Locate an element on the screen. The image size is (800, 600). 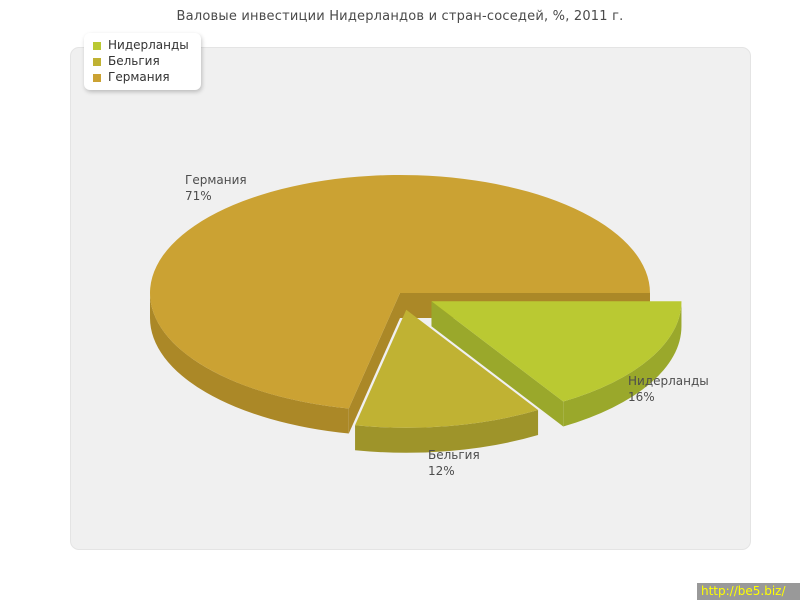
legend-label: Германия is located at coordinates (139, 77).